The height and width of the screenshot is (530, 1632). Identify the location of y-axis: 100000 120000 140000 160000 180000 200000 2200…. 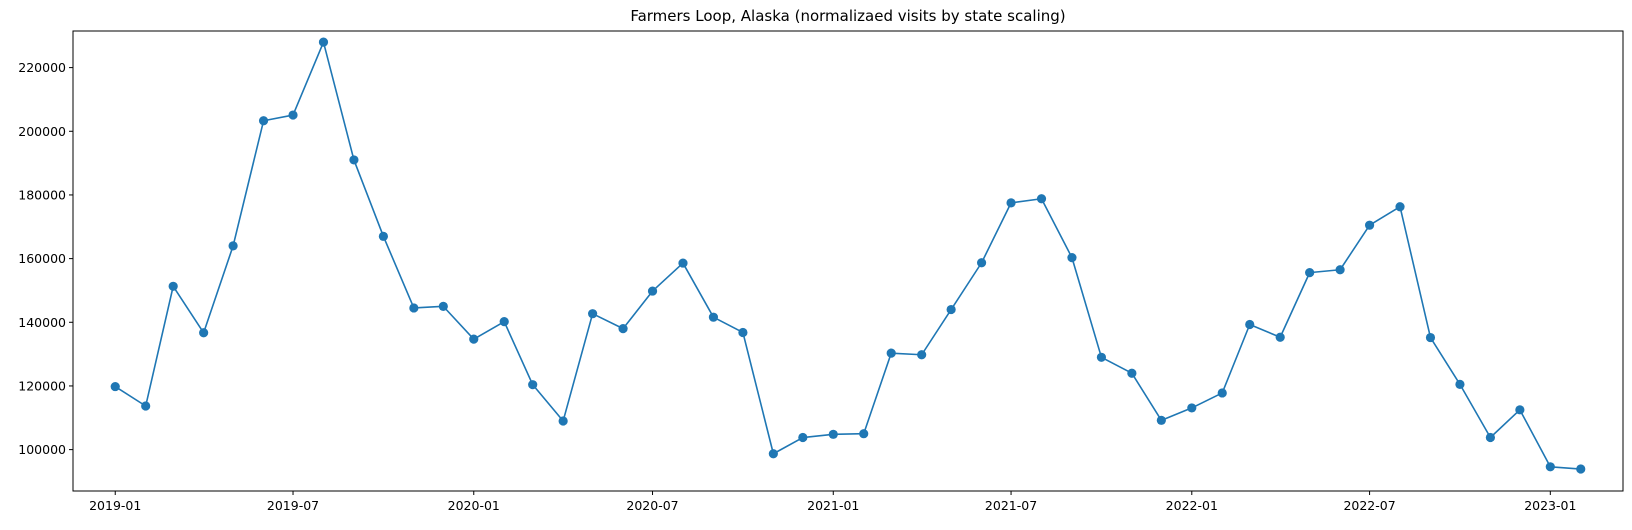
(45, 258).